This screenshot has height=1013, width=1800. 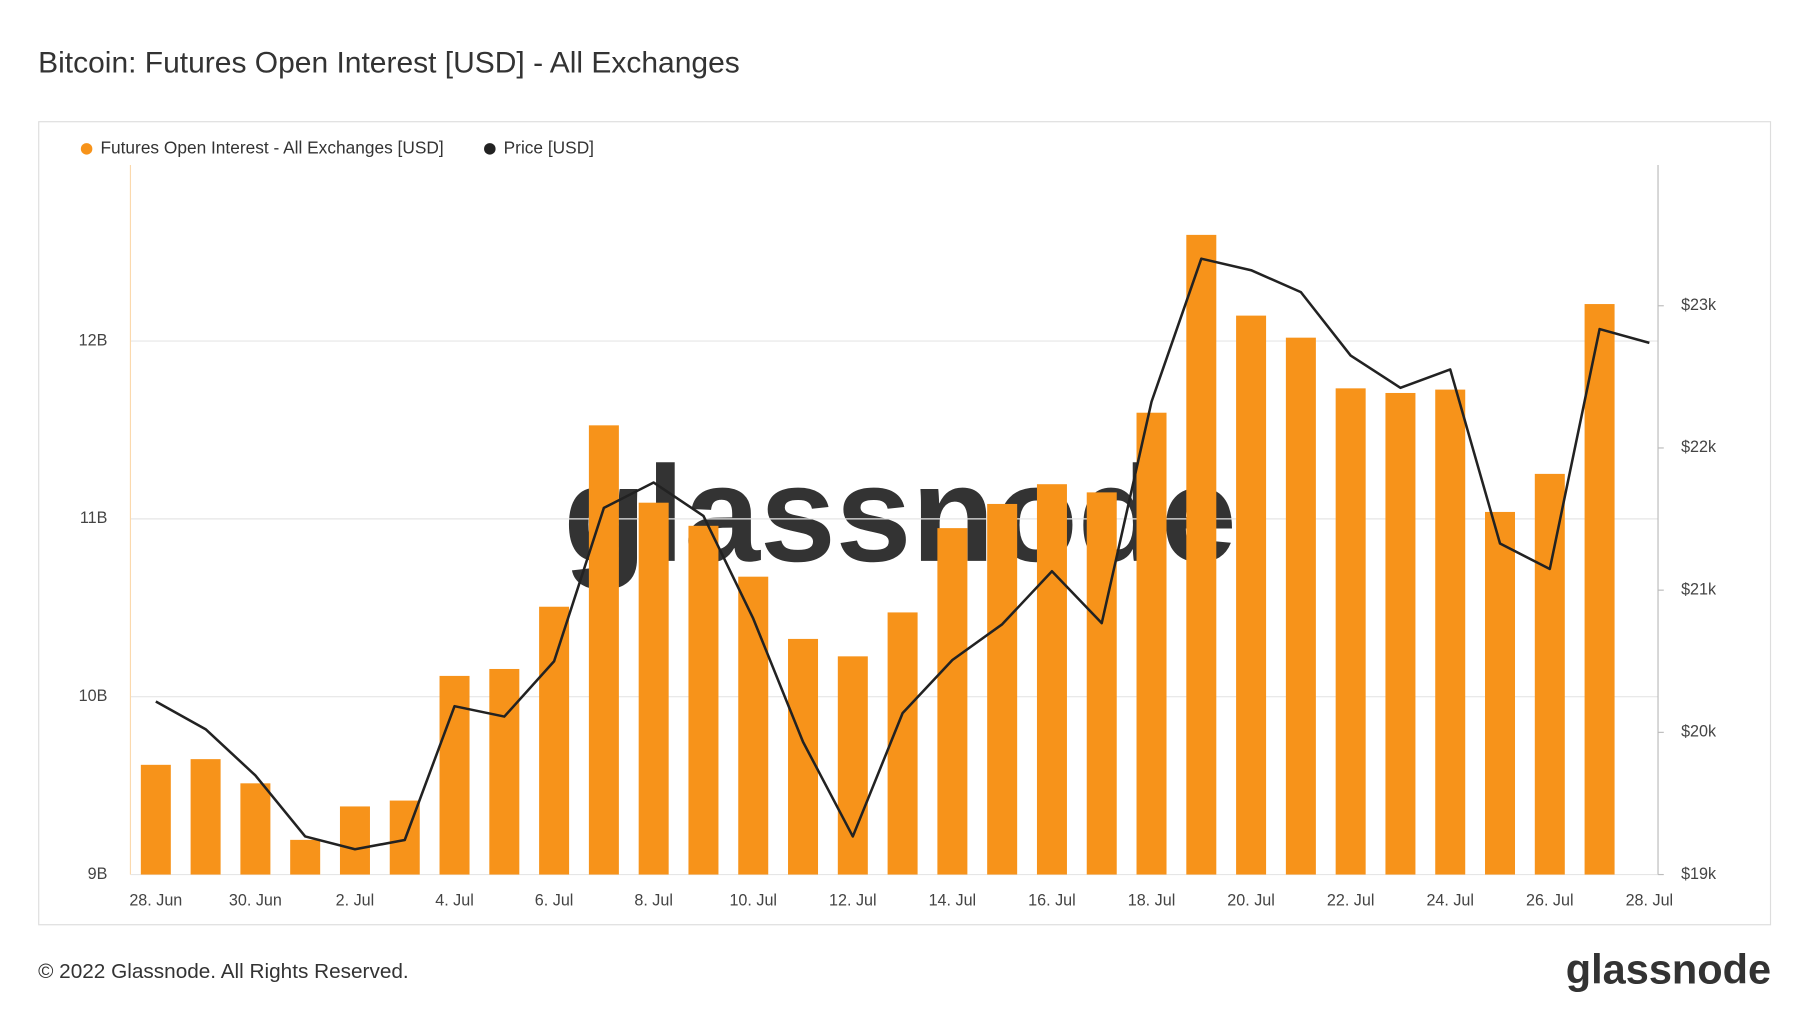 I want to click on x-tick-label: 20. Jul, so click(x=1251, y=900).